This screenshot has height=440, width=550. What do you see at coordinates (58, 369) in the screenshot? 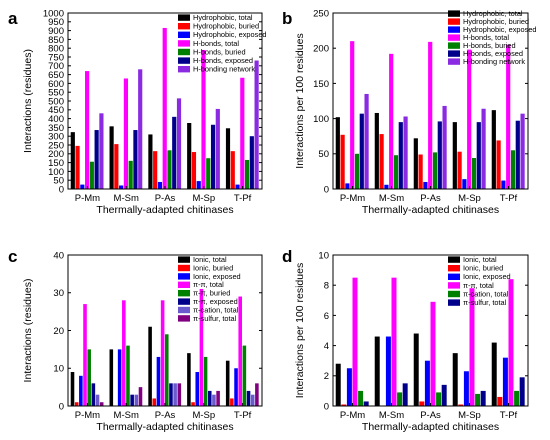
I see `y-tick-label: 10` at bounding box center [58, 369].